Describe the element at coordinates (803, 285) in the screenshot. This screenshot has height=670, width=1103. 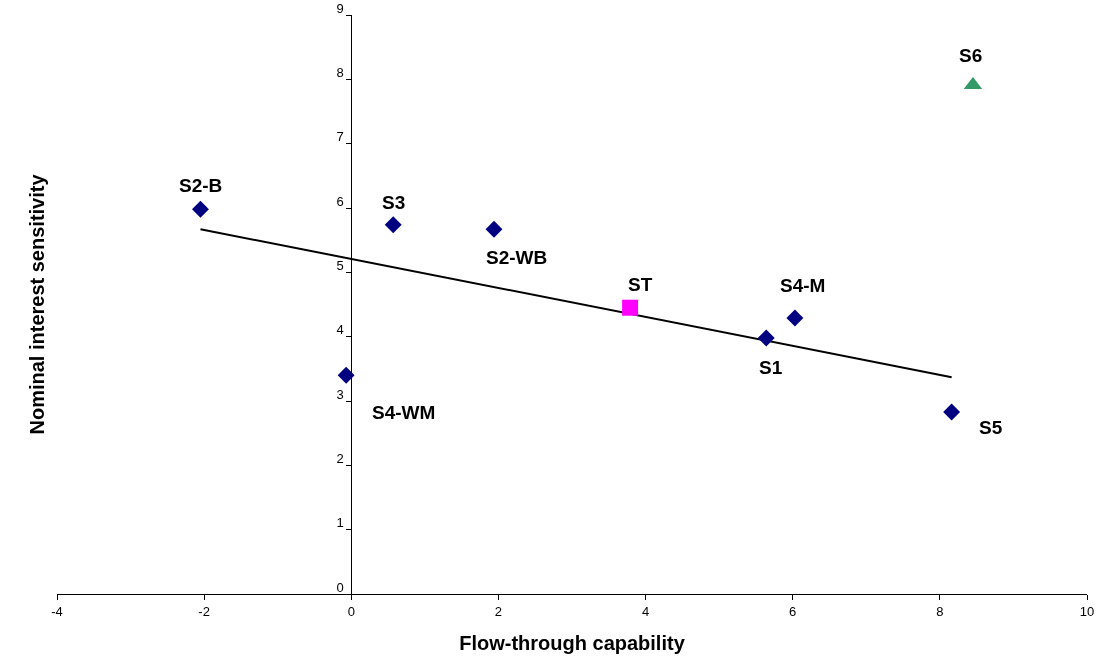
I see `annotation: S4-M` at that location.